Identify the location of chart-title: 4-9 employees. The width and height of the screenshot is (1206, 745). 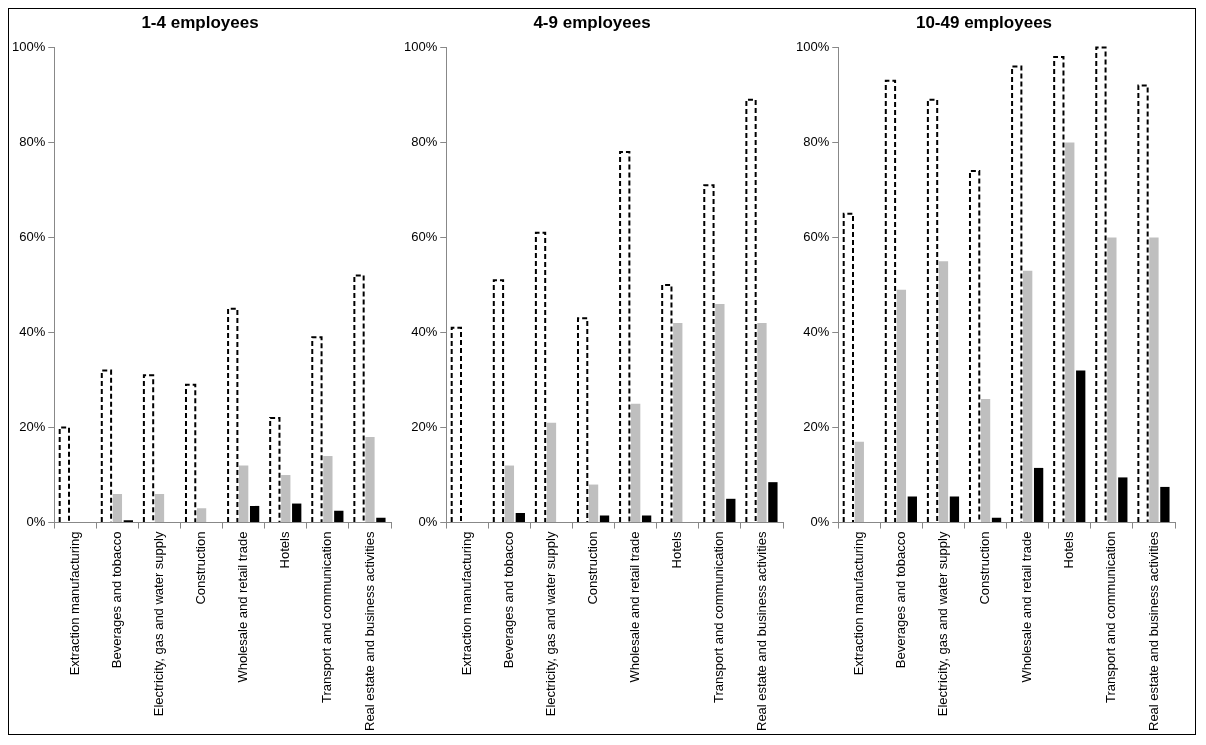
(592, 22).